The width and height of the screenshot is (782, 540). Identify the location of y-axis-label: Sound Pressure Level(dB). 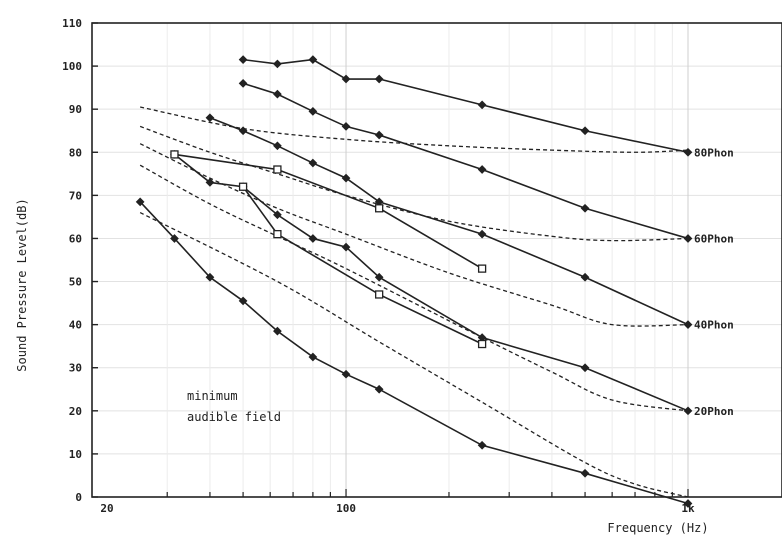
(22, 284).